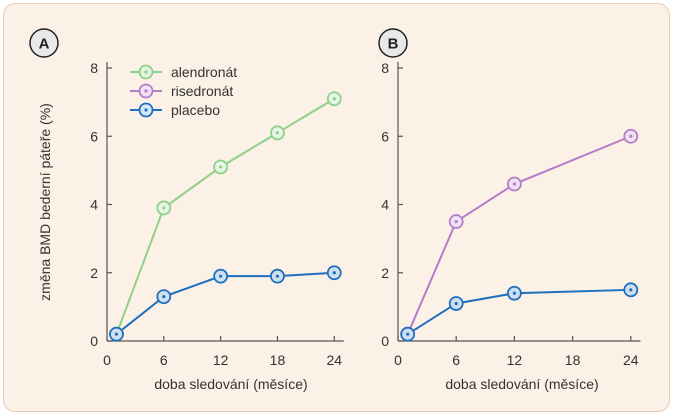  Describe the element at coordinates (221, 360) in the screenshot. I see `panel-a-x-tick-label: 12` at that location.